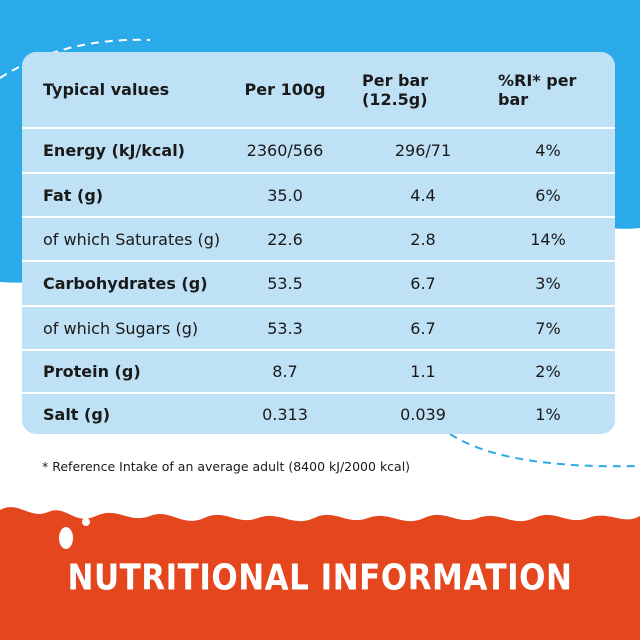 The image size is (640, 640). What do you see at coordinates (320, 578) in the screenshot?
I see `banner-title: NUTRITIONAL INFORMATION` at bounding box center [320, 578].